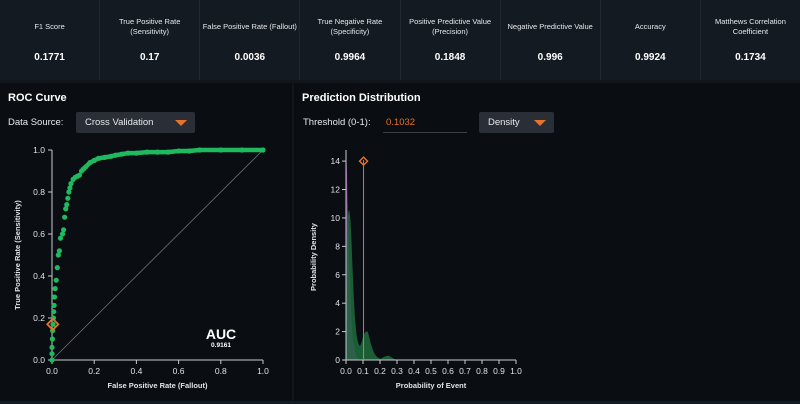 Image resolution: width=800 pixels, height=404 pixels. What do you see at coordinates (36, 122) in the screenshot?
I see `data-source-label: Data Source:` at bounding box center [36, 122].